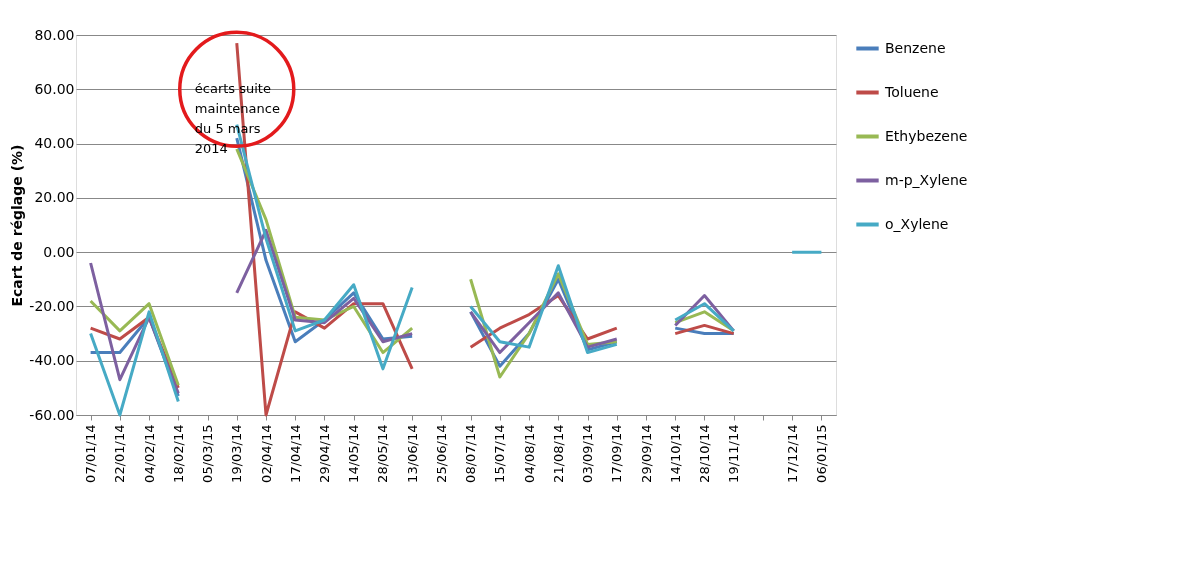  What do you see at coordinates (54, 143) in the screenshot?
I see `y-tick-label: 40.00` at bounding box center [54, 143].